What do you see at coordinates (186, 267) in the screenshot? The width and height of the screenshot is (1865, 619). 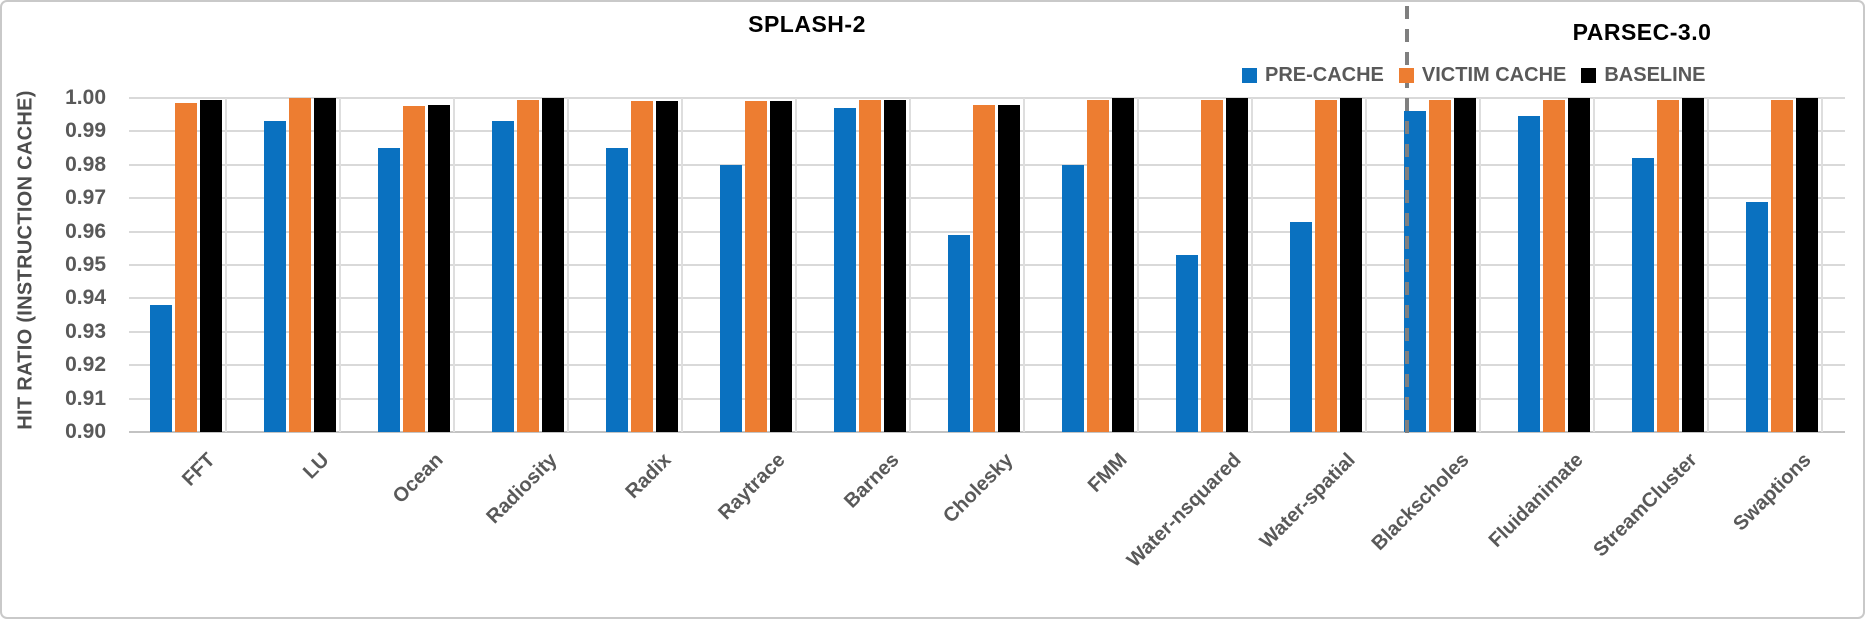 I see `bar-victim-cache-FFT` at bounding box center [186, 267].